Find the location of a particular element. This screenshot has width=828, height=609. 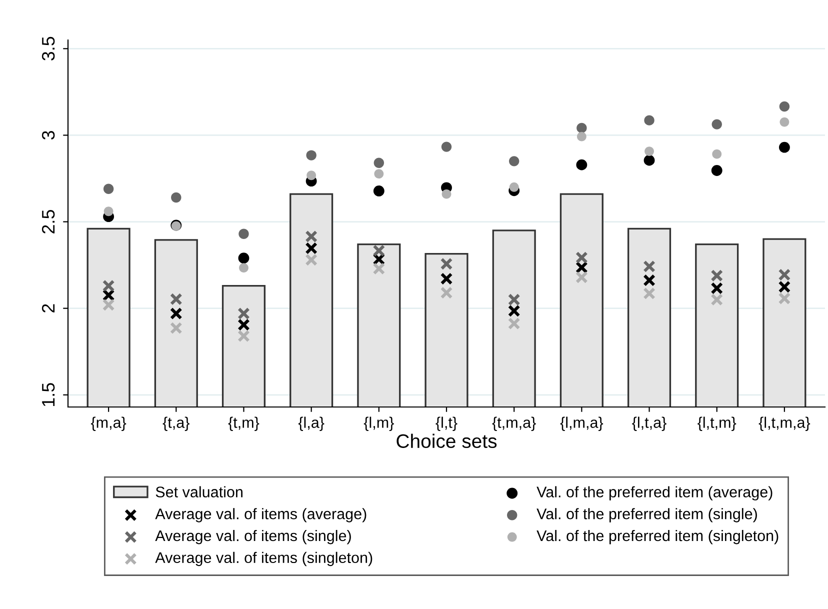

y-tick-label: 2.5 is located at coordinates (48, 222).